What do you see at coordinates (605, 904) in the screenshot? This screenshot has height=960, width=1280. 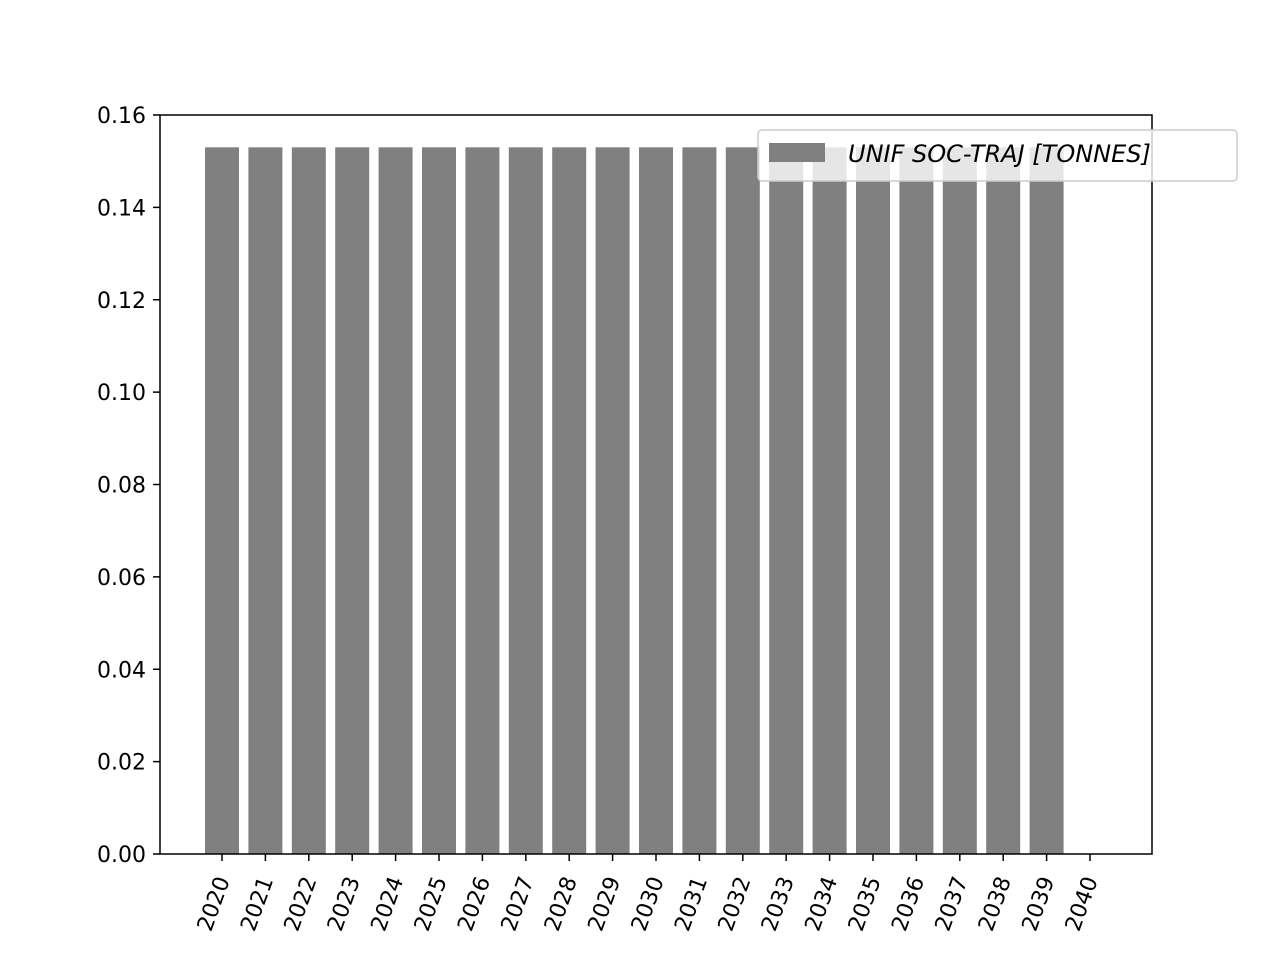 I see `x-tick-label: 2029` at bounding box center [605, 904].